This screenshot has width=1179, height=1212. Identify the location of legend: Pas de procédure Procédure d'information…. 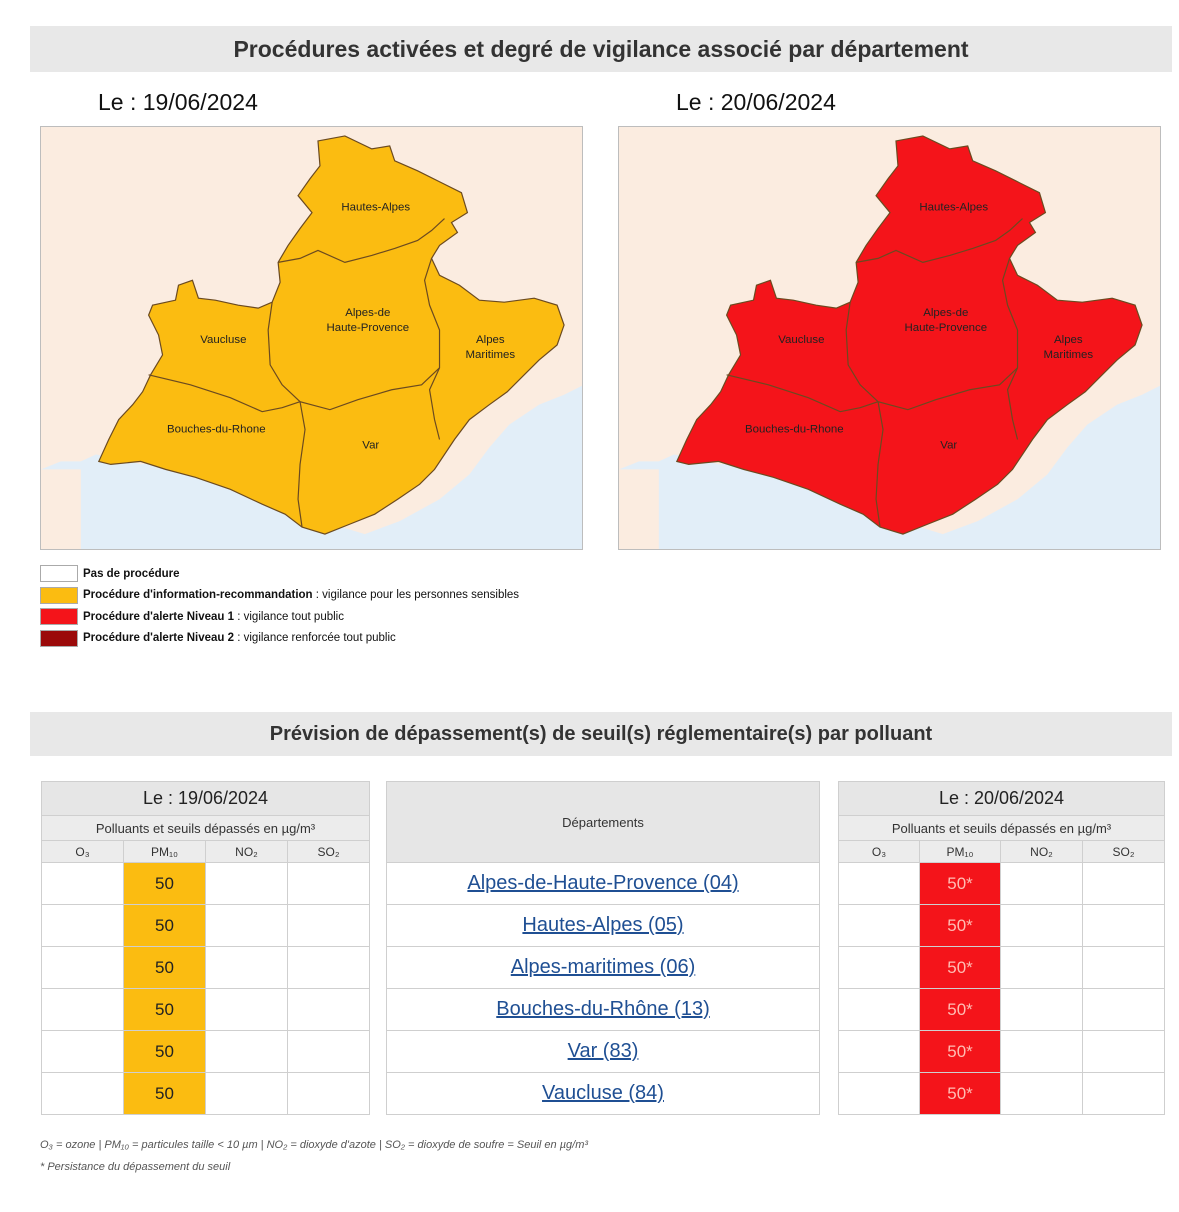
(279, 606).